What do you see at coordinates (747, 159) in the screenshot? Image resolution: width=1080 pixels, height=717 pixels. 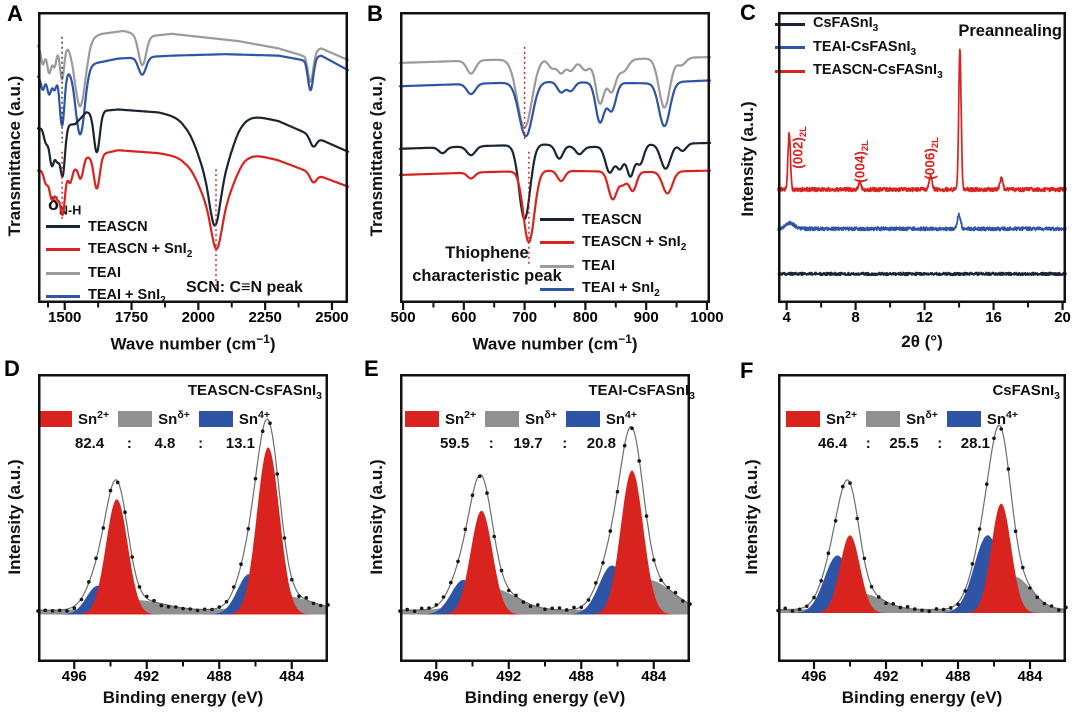 I see `panel-c-ylabel: Intensity (a.u.)` at bounding box center [747, 159].